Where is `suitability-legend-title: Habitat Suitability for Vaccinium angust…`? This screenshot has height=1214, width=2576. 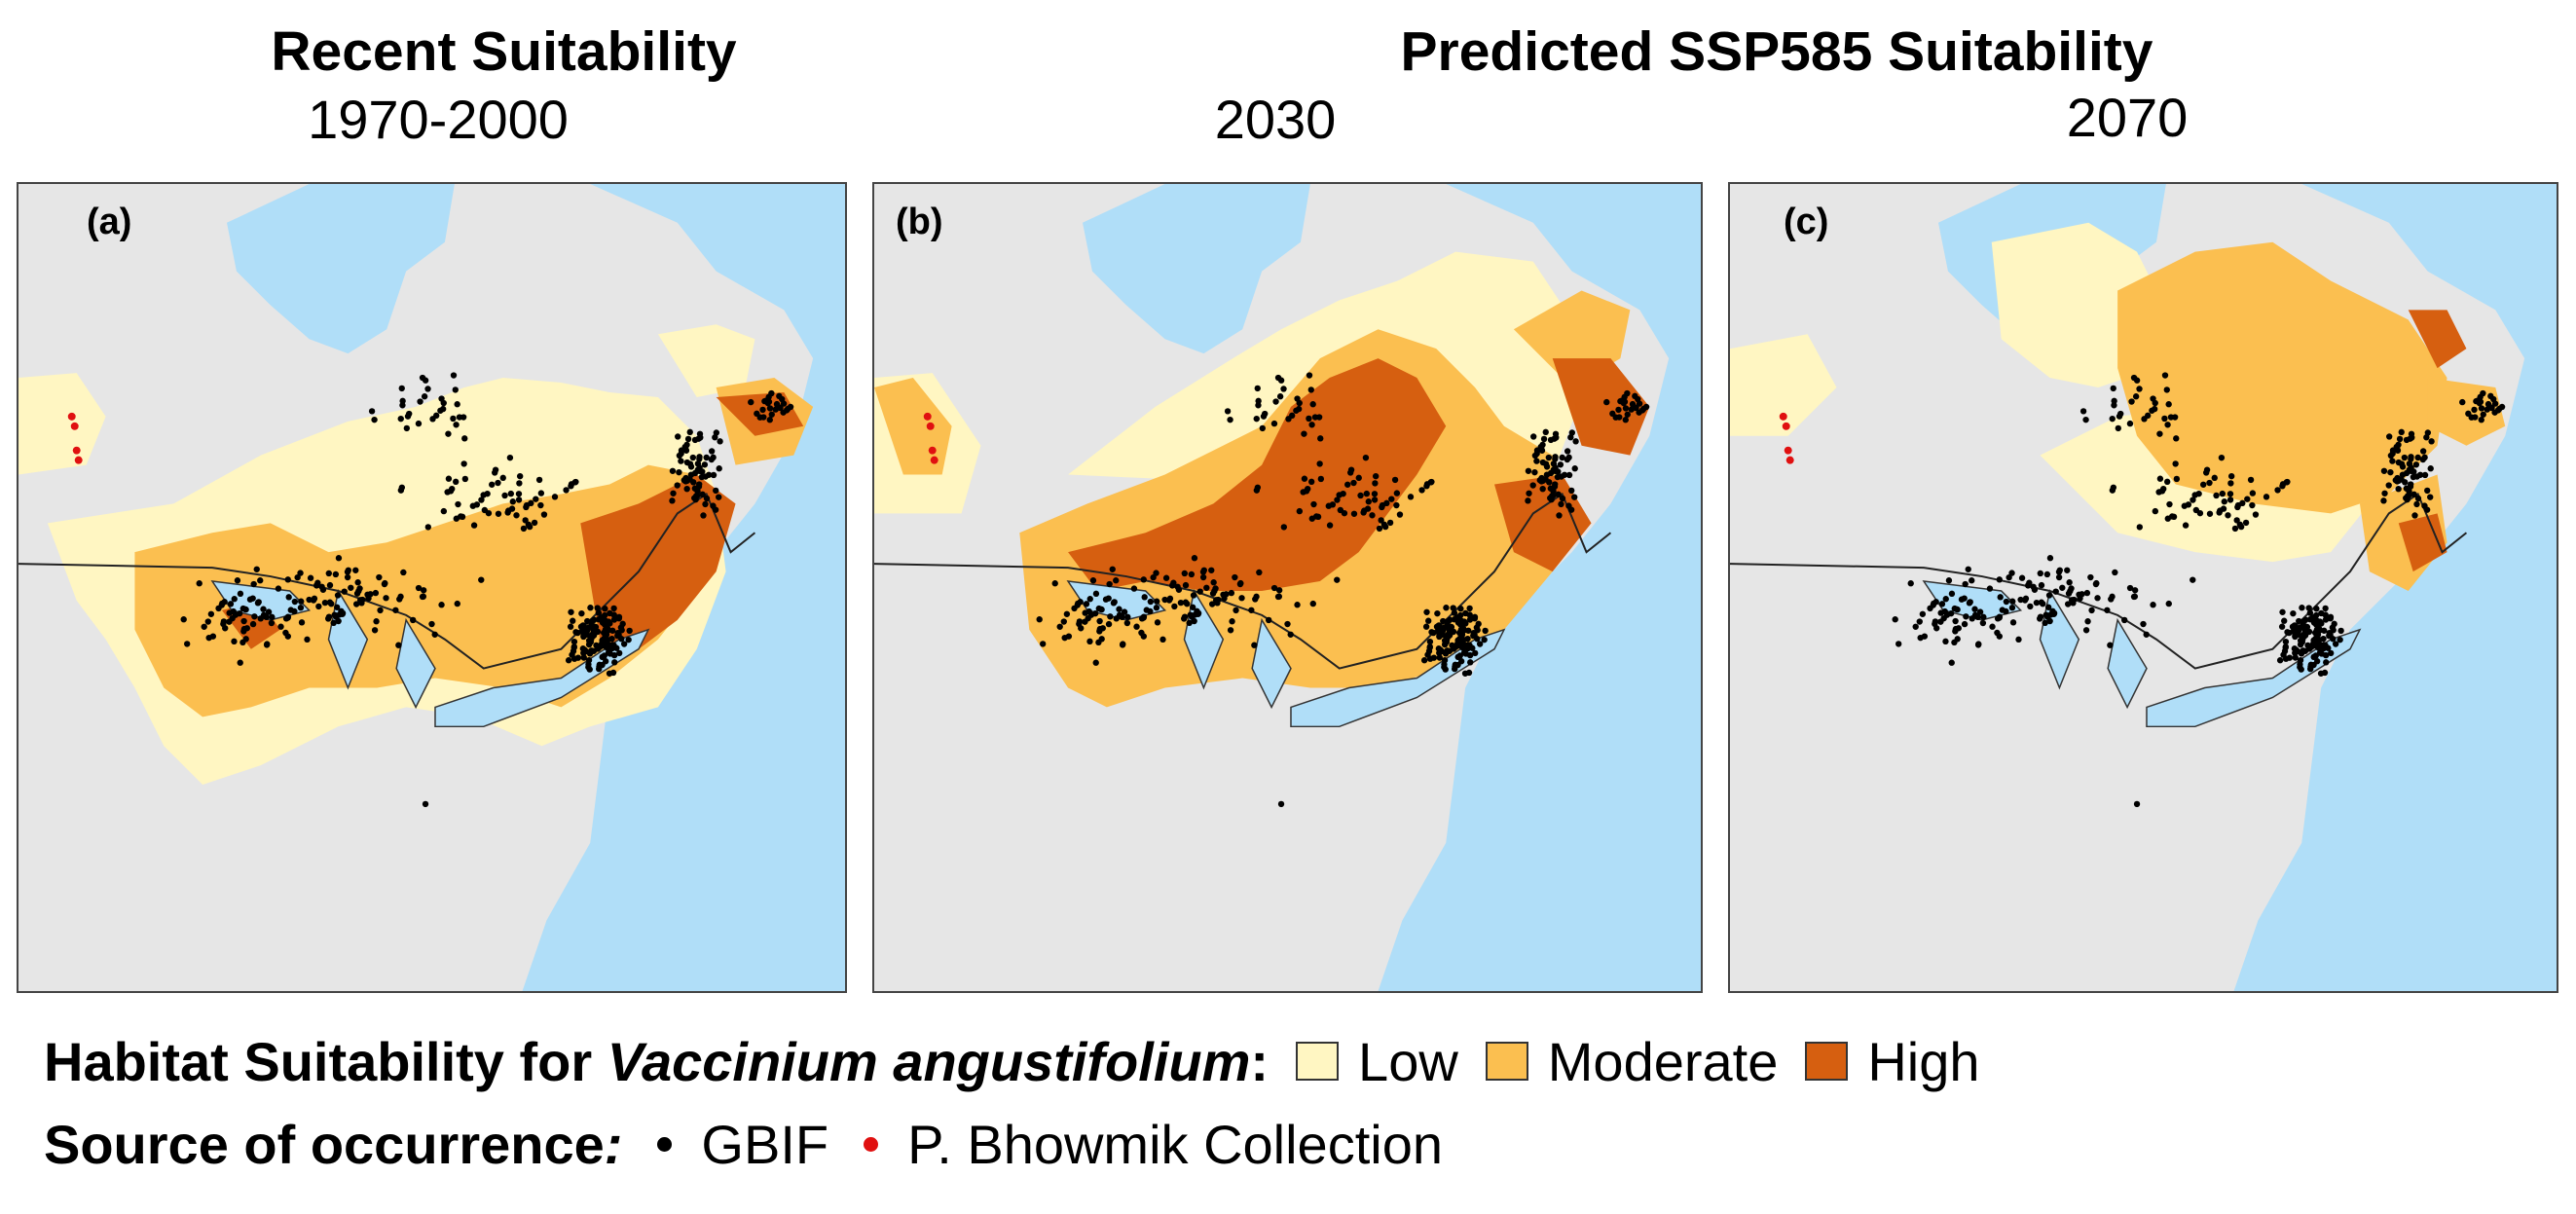 suitability-legend-title: Habitat Suitability for Vaccinium angust… is located at coordinates (657, 1061).